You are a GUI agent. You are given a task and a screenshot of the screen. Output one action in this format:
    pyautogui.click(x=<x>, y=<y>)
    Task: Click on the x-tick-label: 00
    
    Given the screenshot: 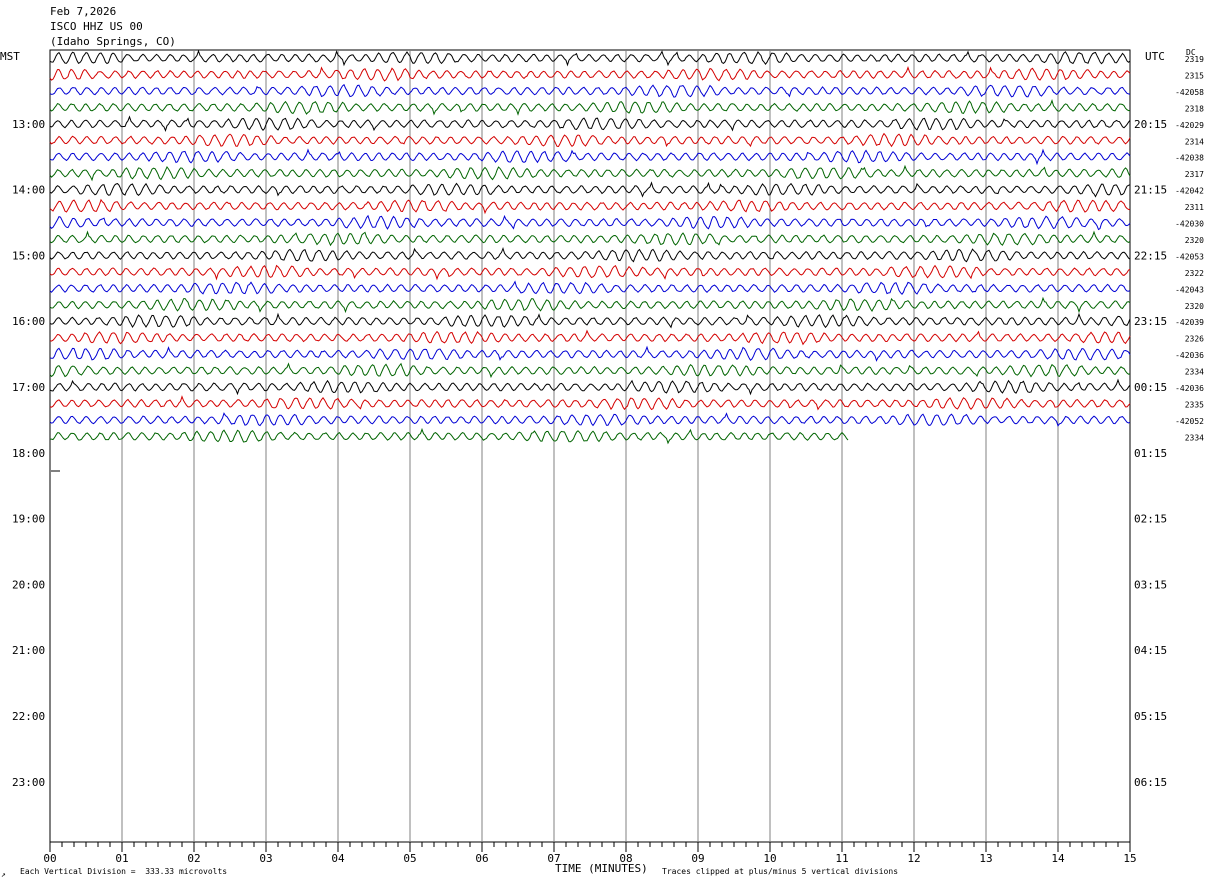 What is the action you would take?
    pyautogui.click(x=49, y=858)
    